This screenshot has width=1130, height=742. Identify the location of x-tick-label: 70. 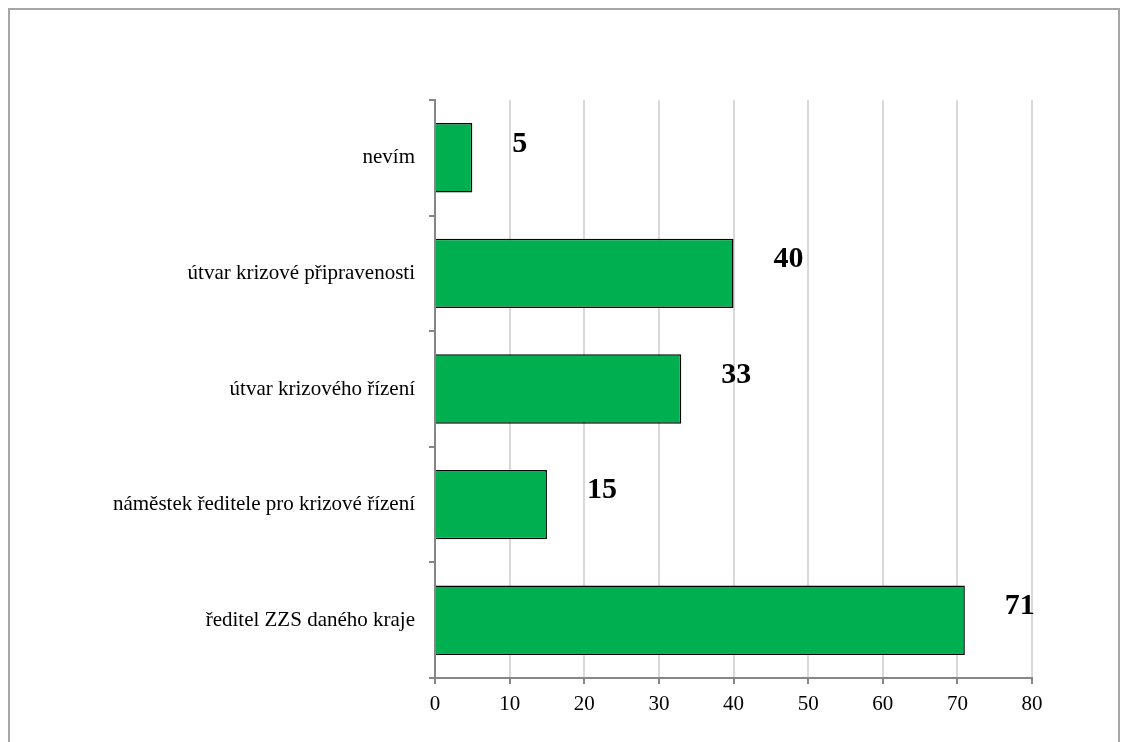
(957, 703).